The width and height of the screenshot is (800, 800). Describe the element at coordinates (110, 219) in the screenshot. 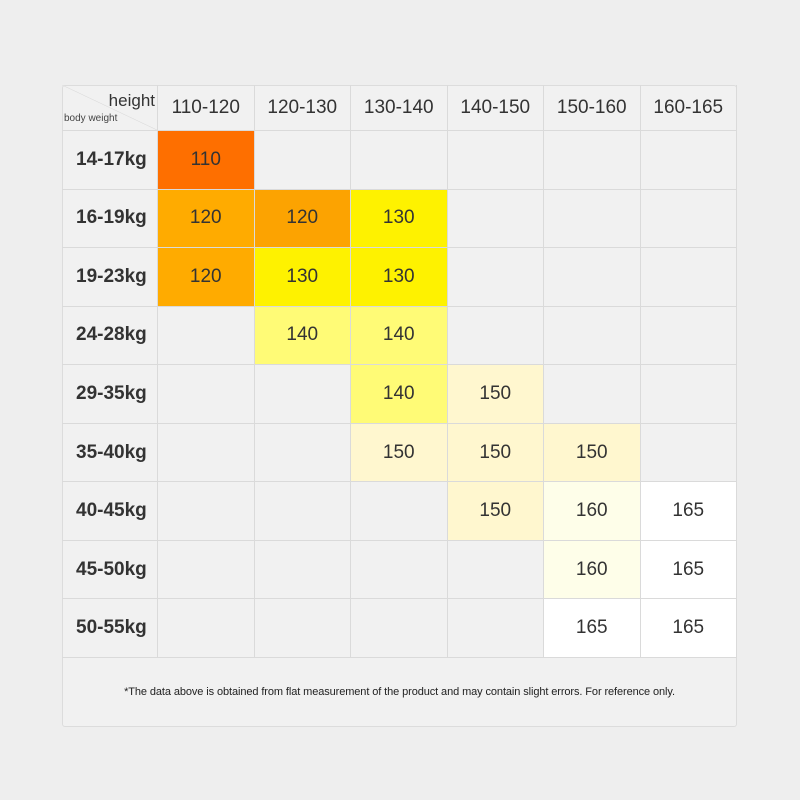

I see `row-header-weight: 16-19kg` at that location.